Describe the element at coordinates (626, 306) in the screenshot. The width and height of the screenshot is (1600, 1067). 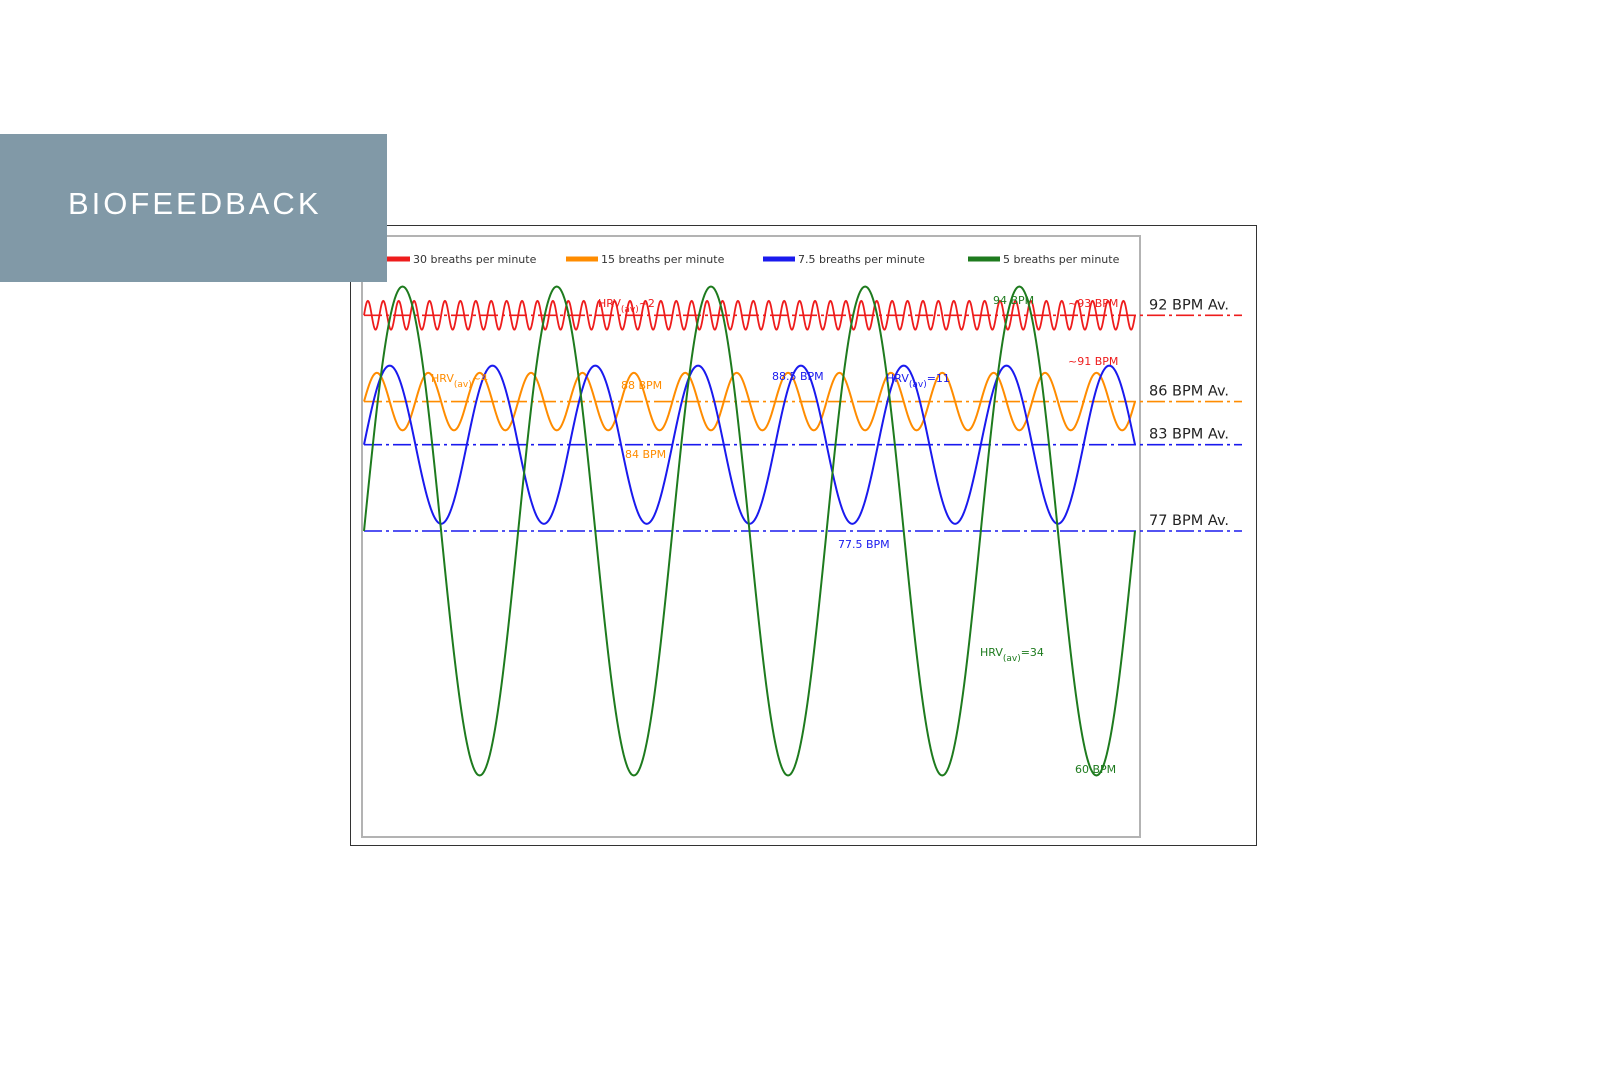
I see `annotation-label: HRV(av)~2` at that location.